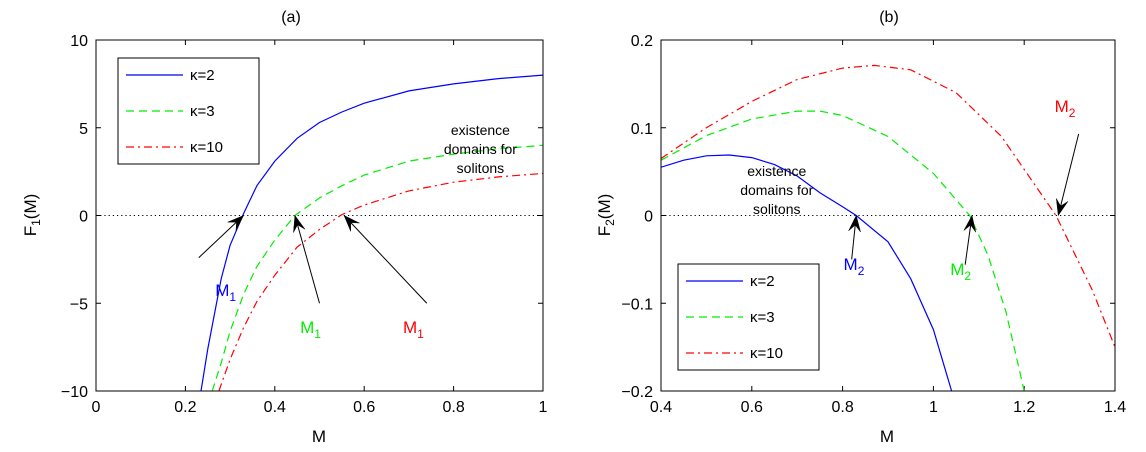 Image resolution: width=1146 pixels, height=452 pixels. What do you see at coordinates (291, 17) in the screenshot?
I see `panel-a-title: (a)` at bounding box center [291, 17].